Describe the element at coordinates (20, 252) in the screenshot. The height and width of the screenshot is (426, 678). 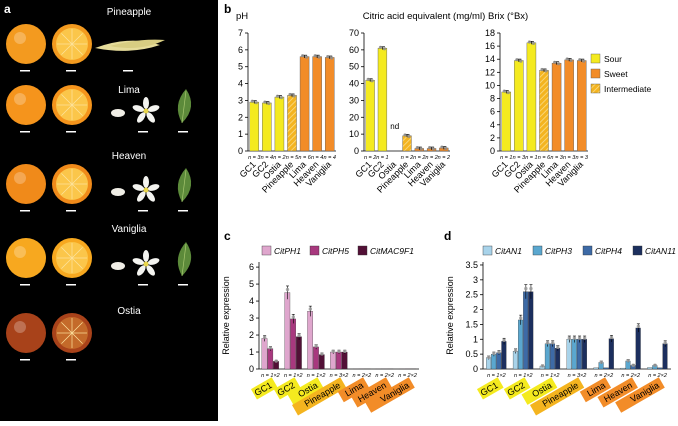
I see `fruit-highlight` at that location.